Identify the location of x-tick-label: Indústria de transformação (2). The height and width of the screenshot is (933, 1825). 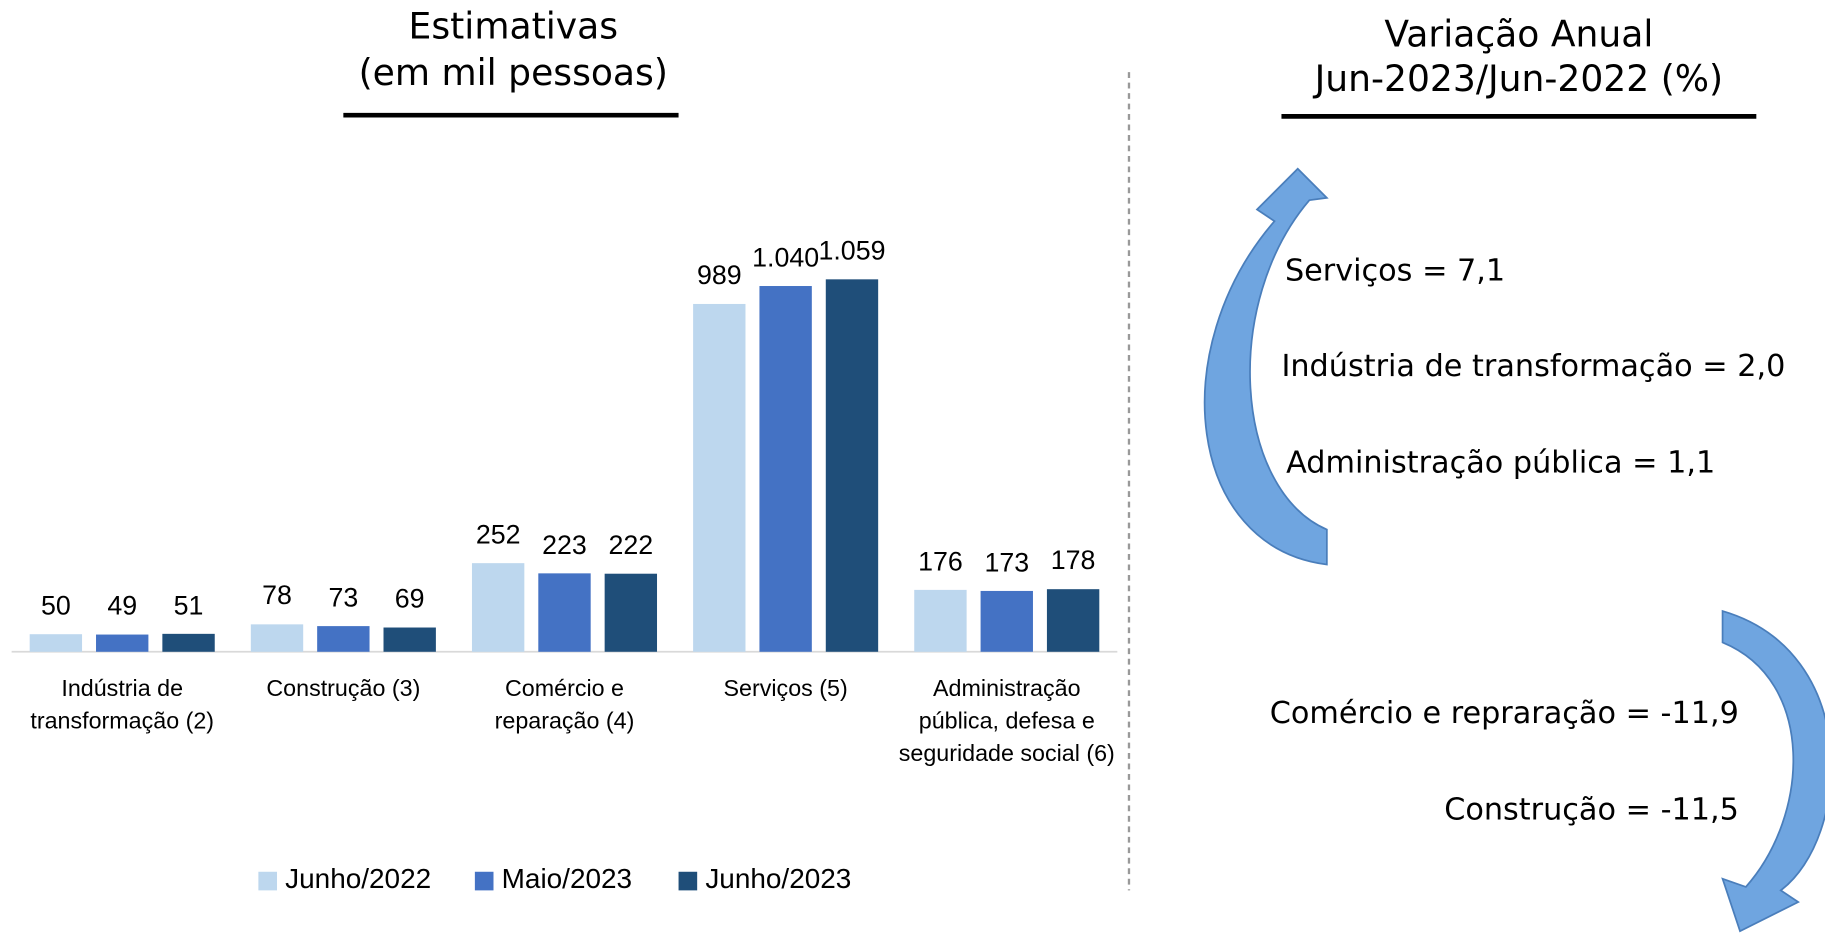
(122, 705).